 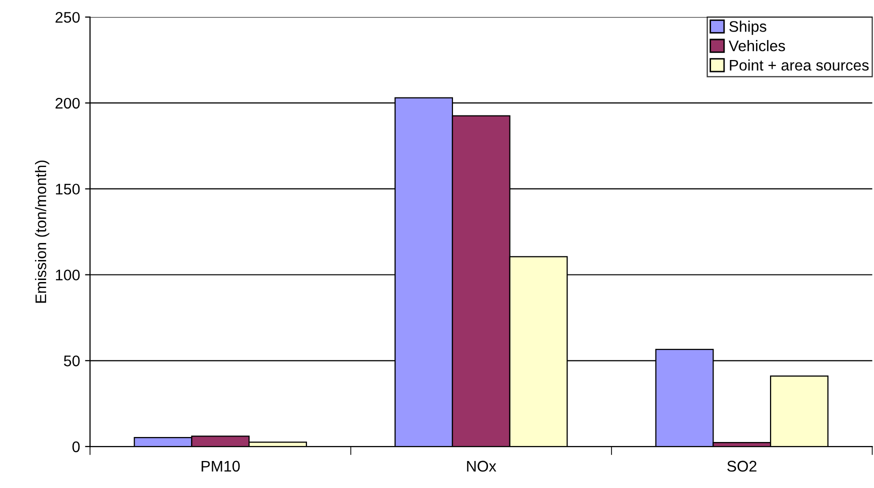 What do you see at coordinates (799, 65) in the screenshot?
I see `legend-label: Point + area sources` at bounding box center [799, 65].